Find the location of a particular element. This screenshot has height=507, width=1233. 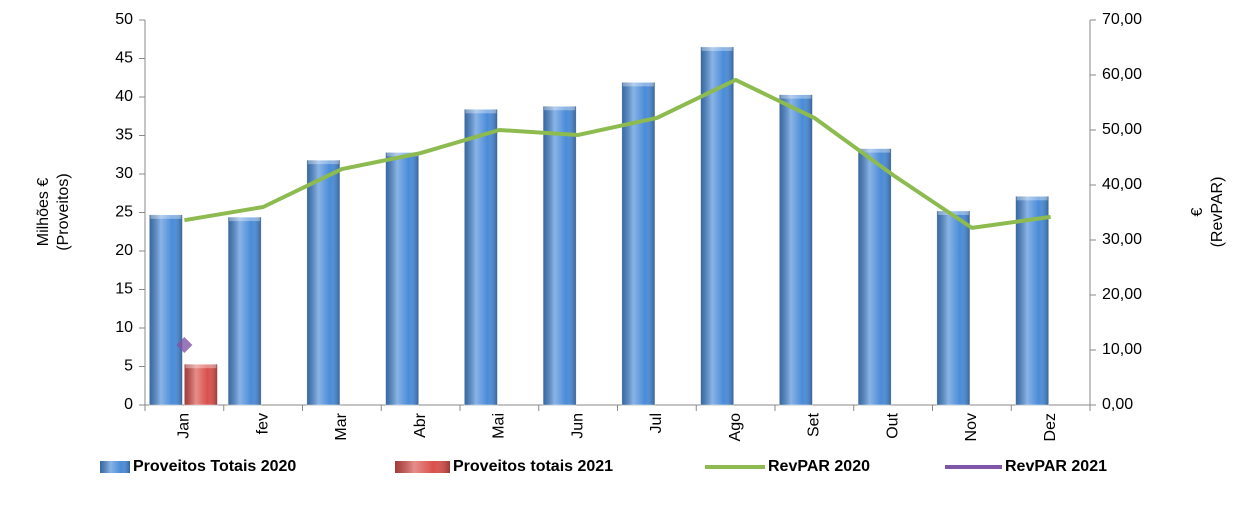

y-axis-label: Milhões € is located at coordinates (43, 212).